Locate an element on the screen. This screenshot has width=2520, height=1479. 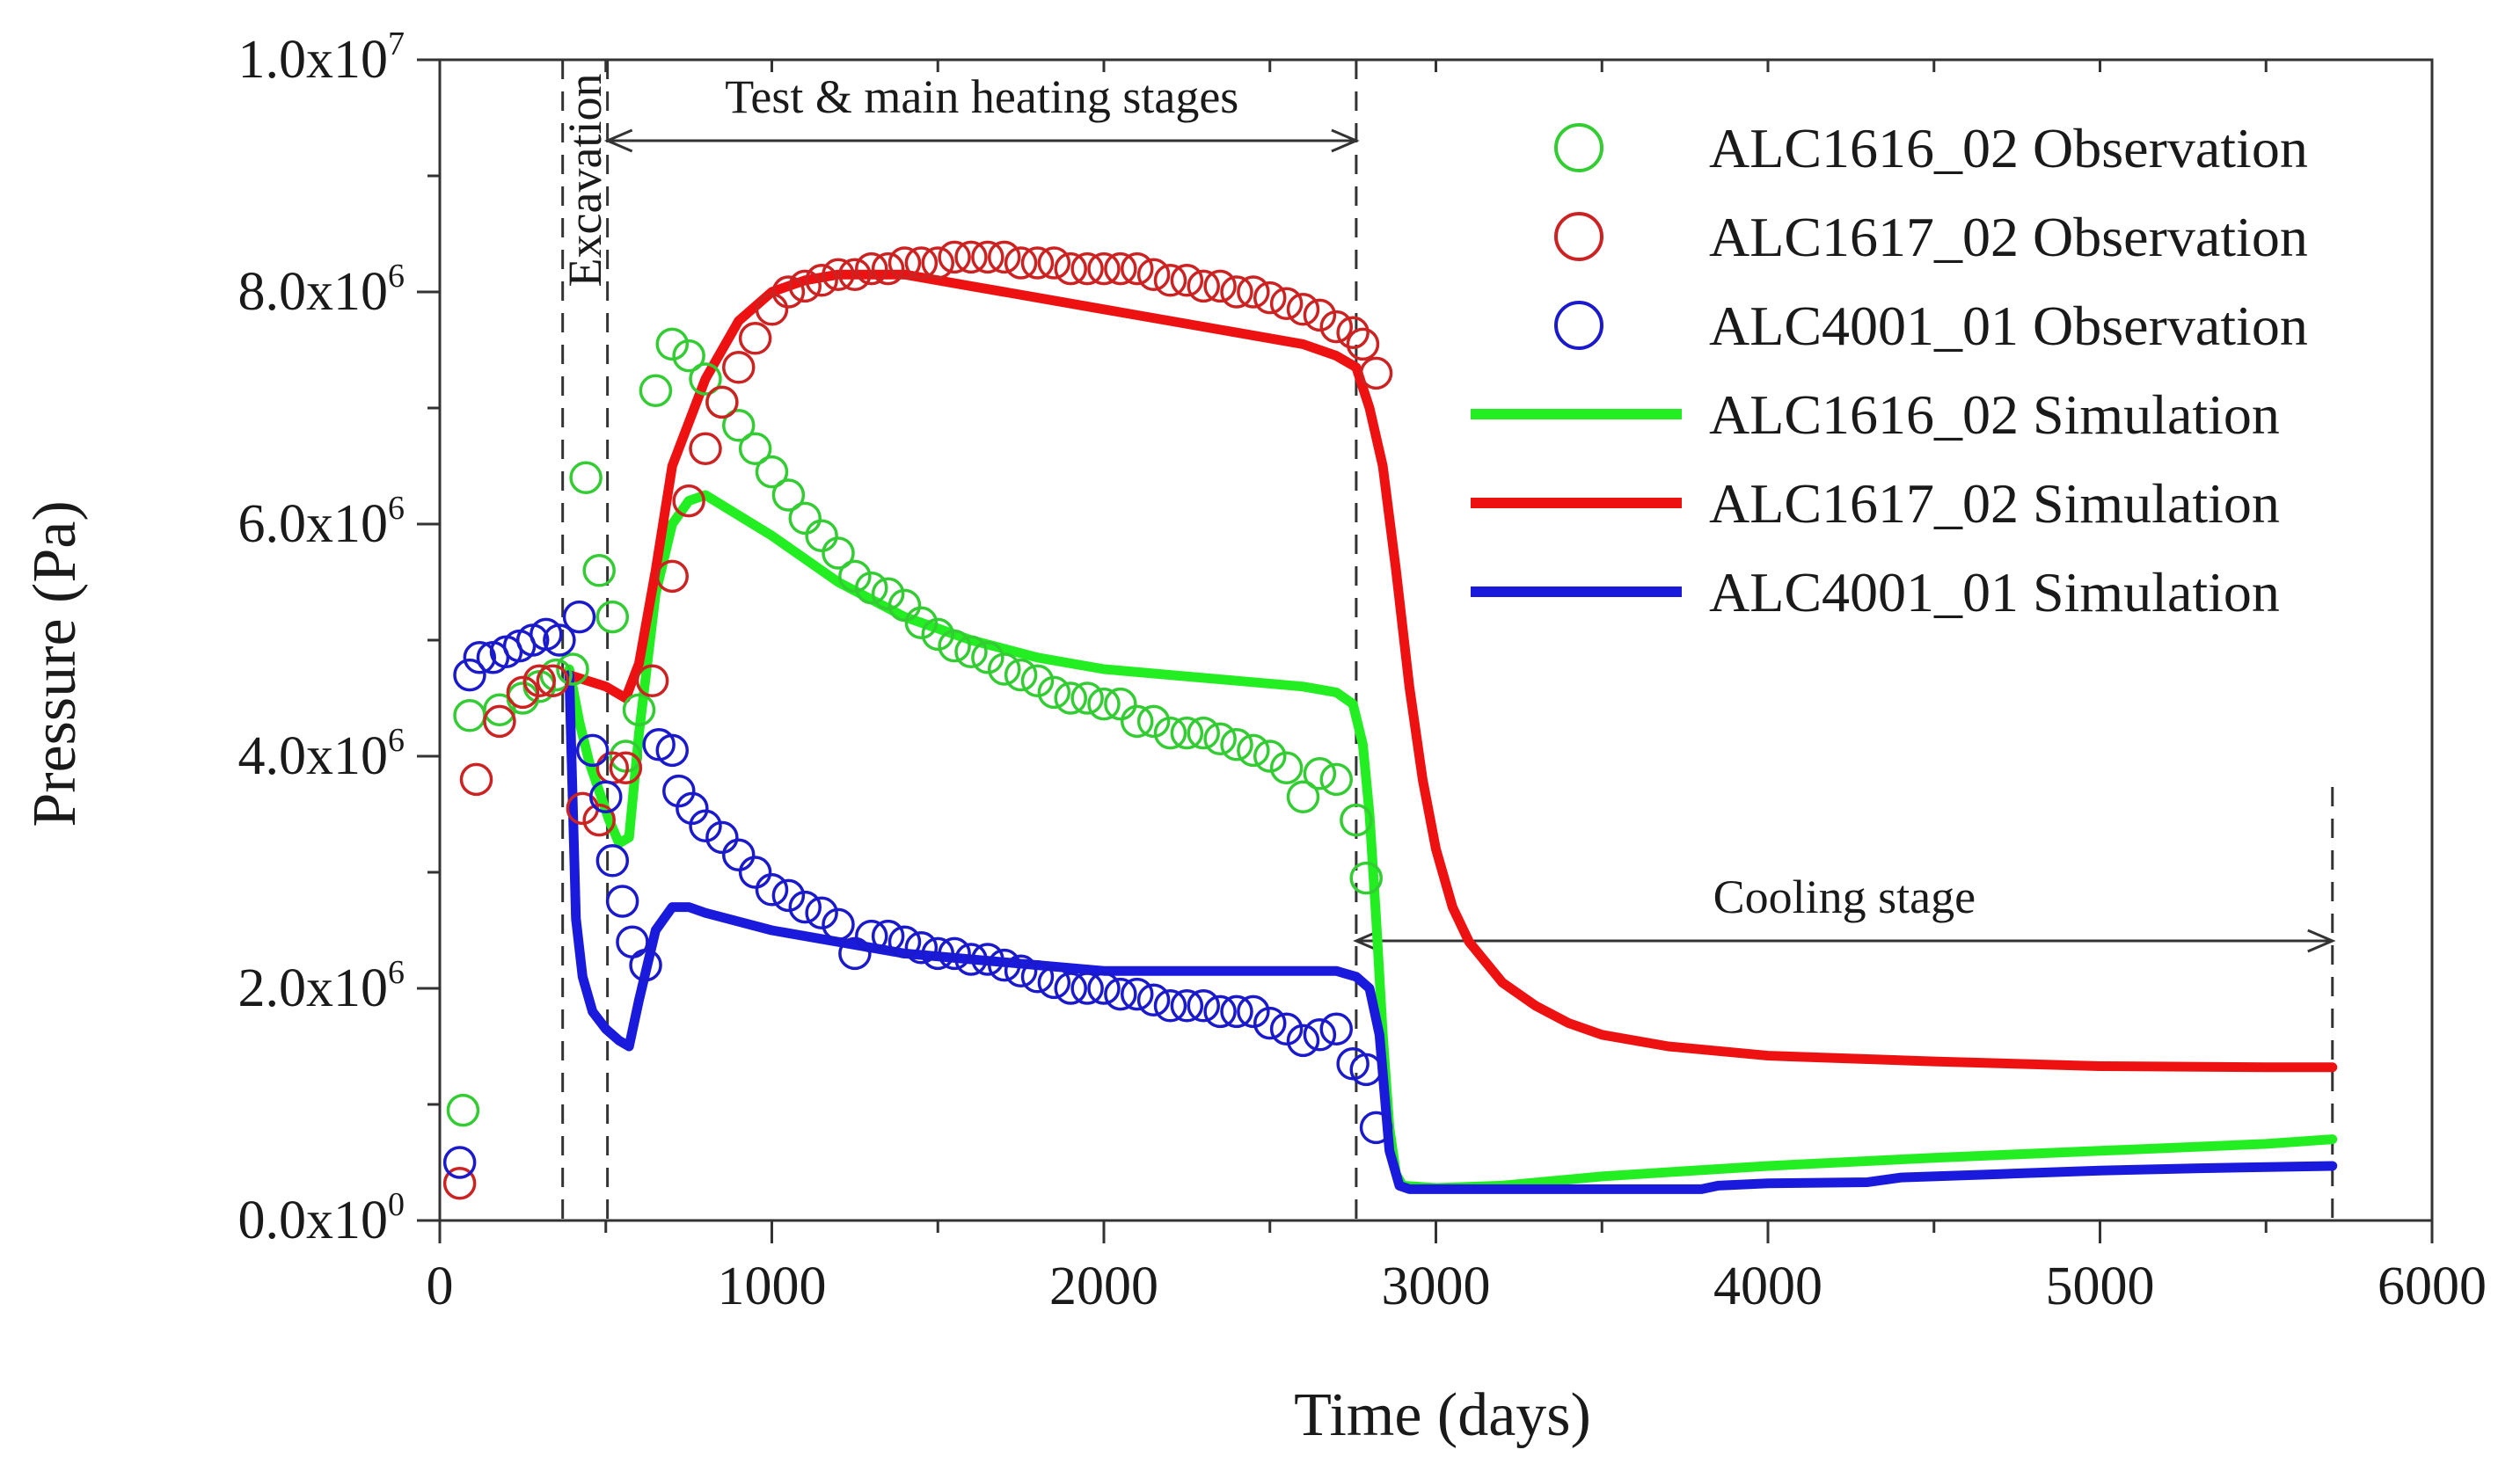
y-tick-label: 2.0x10⁶ is located at coordinates (321, 986).